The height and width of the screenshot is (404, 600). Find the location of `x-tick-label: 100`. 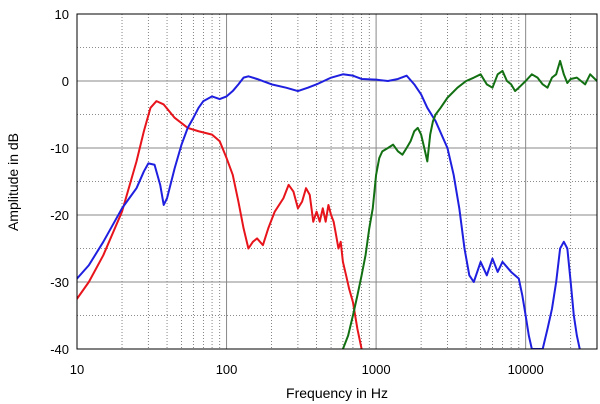

x-tick-label: 100 is located at coordinates (227, 369).